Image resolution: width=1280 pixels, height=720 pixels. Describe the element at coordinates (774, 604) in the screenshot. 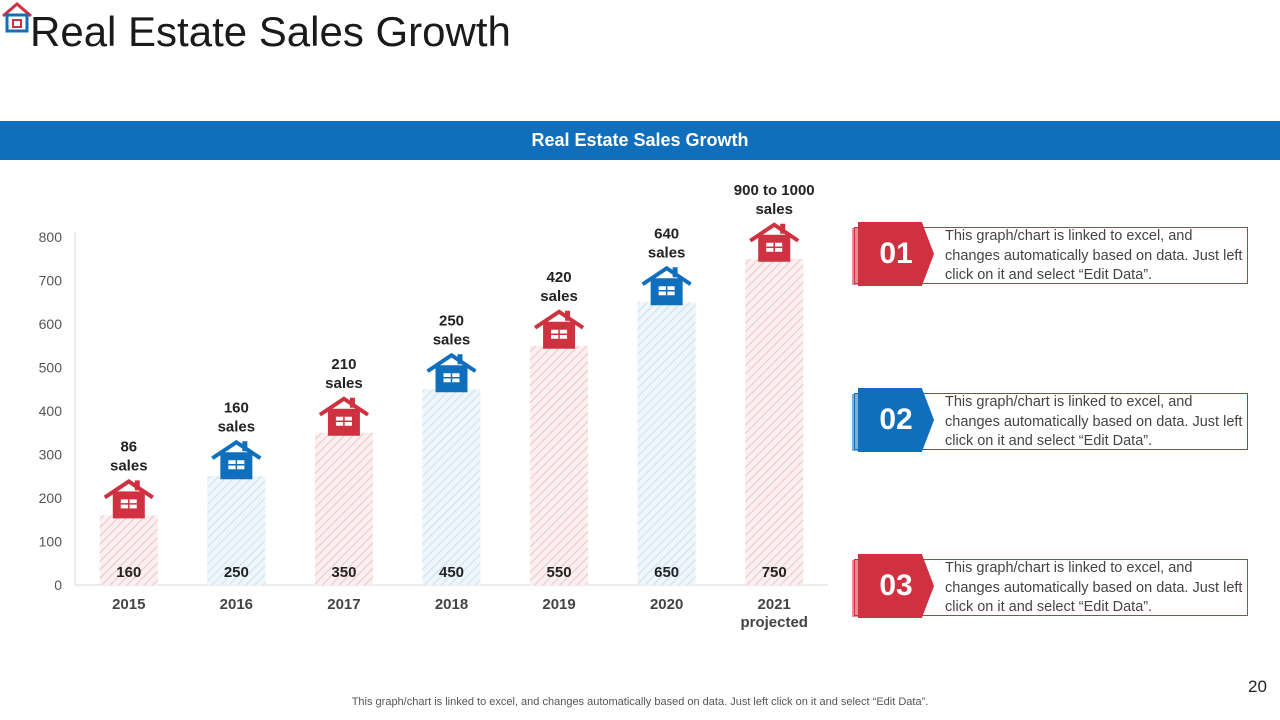

I see `x-tick-label: 2021` at that location.